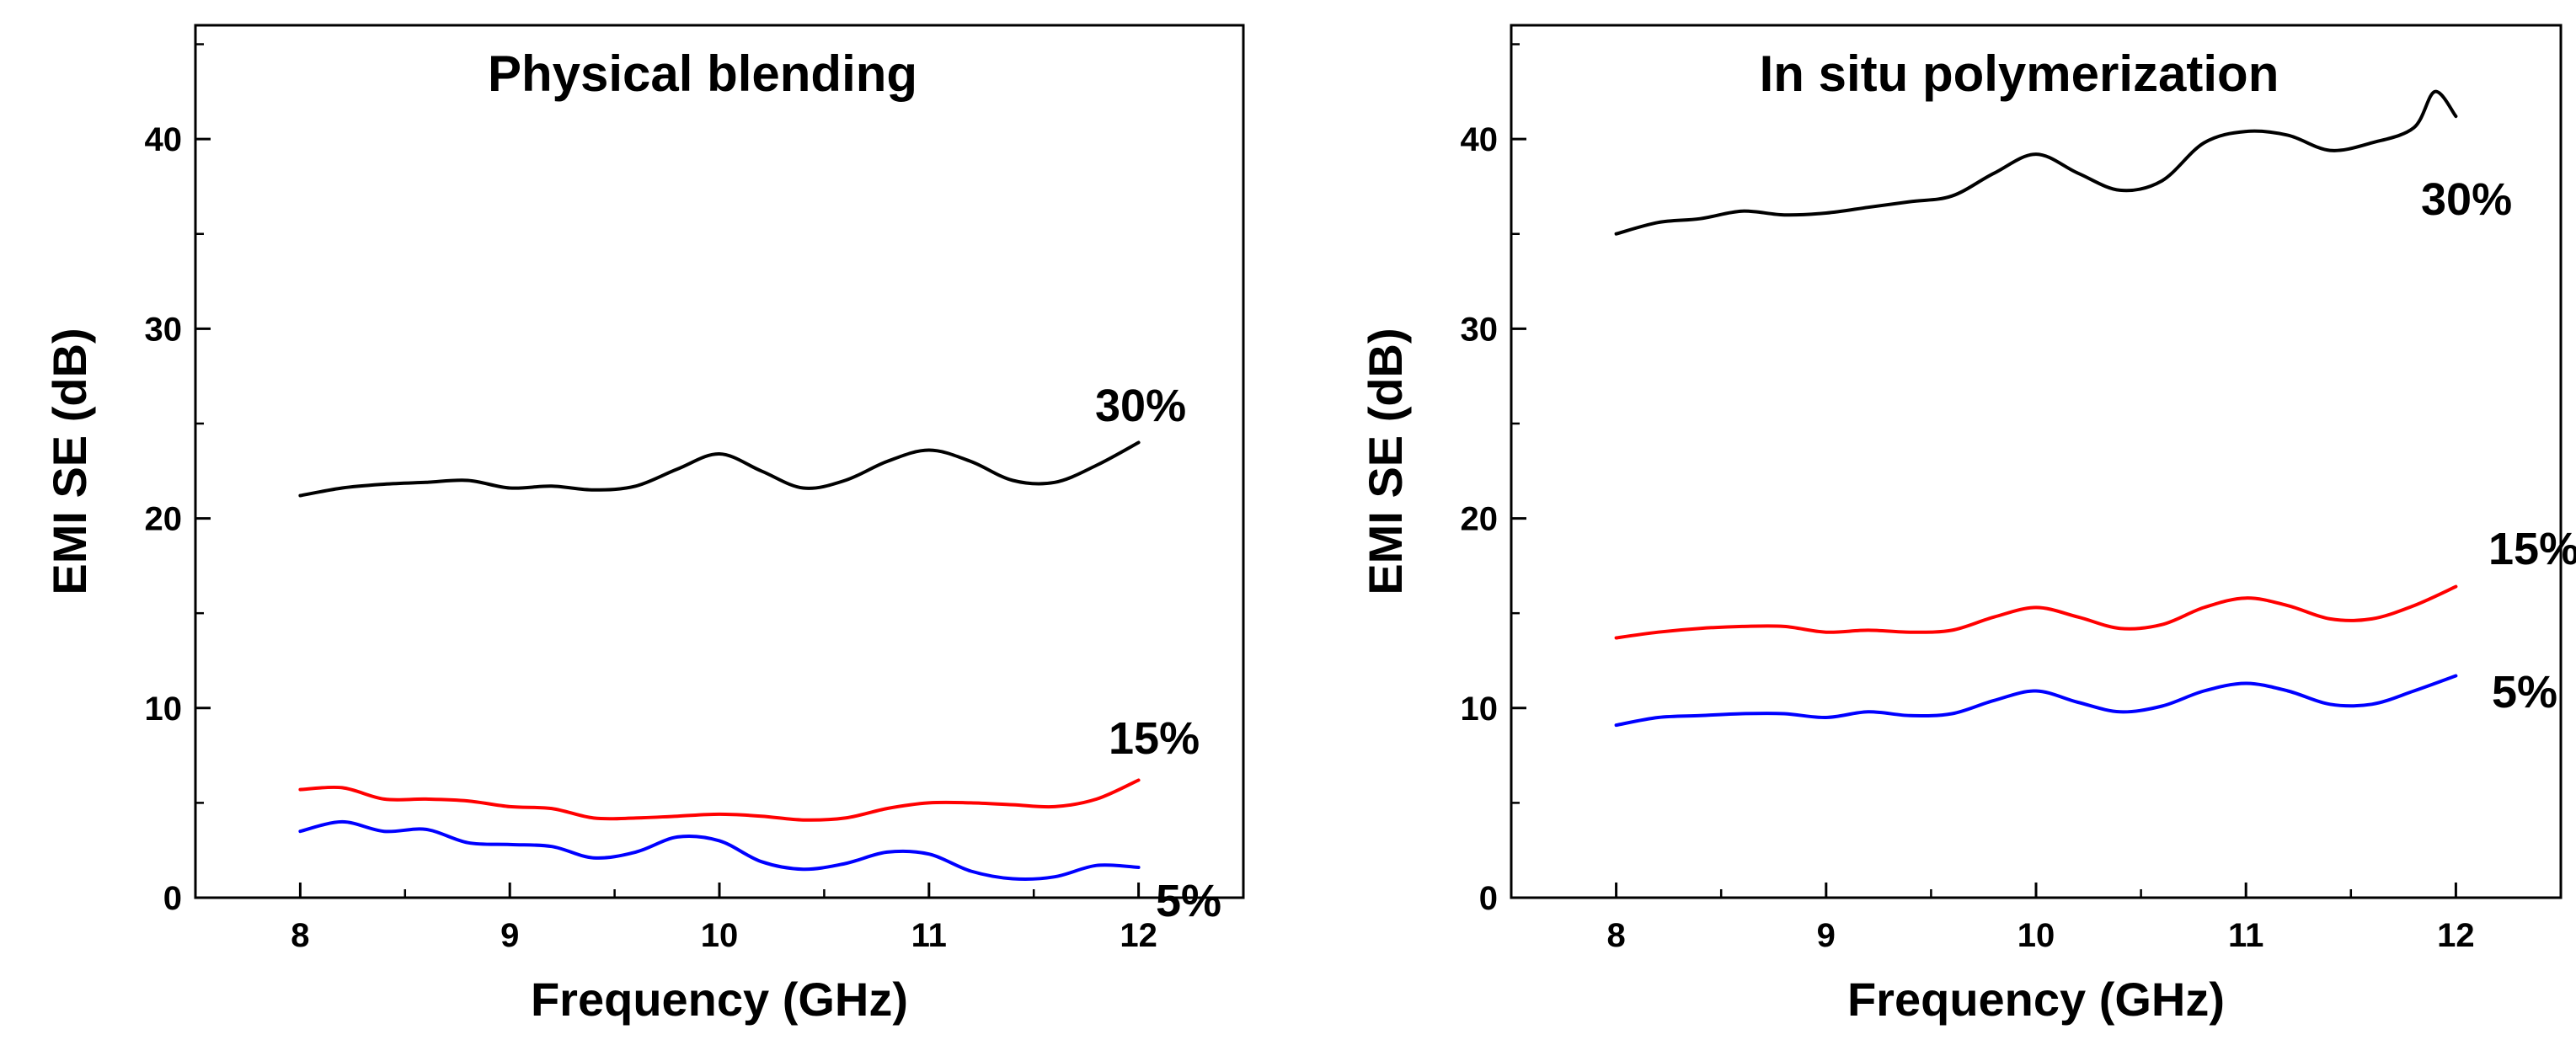  What do you see at coordinates (2019, 73) in the screenshot?
I see `panel-title: In situ polymerization` at bounding box center [2019, 73].